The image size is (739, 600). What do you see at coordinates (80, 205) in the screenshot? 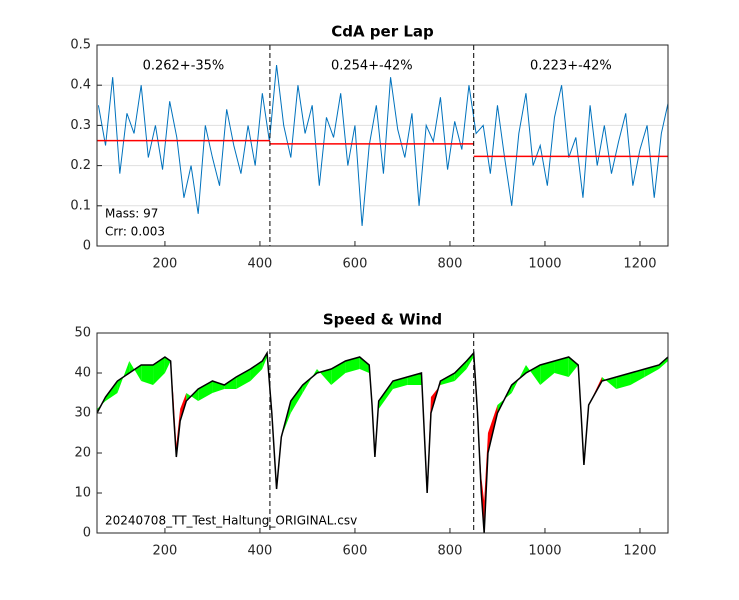
I see `y-tick-label: 0.1` at bounding box center [80, 205].